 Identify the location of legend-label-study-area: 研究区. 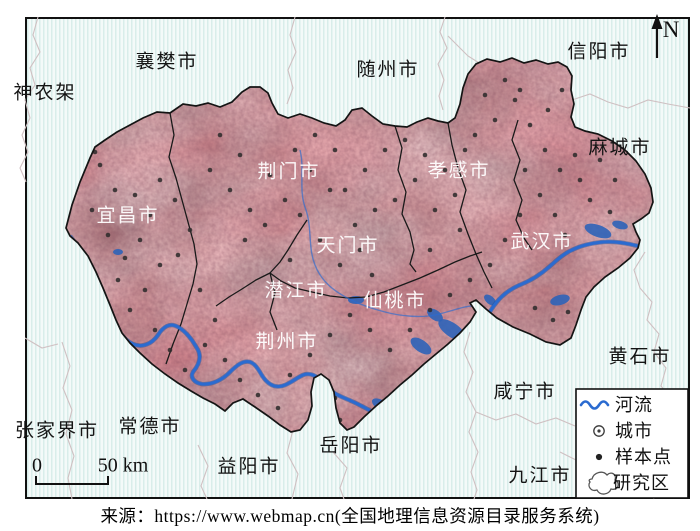
(641, 483).